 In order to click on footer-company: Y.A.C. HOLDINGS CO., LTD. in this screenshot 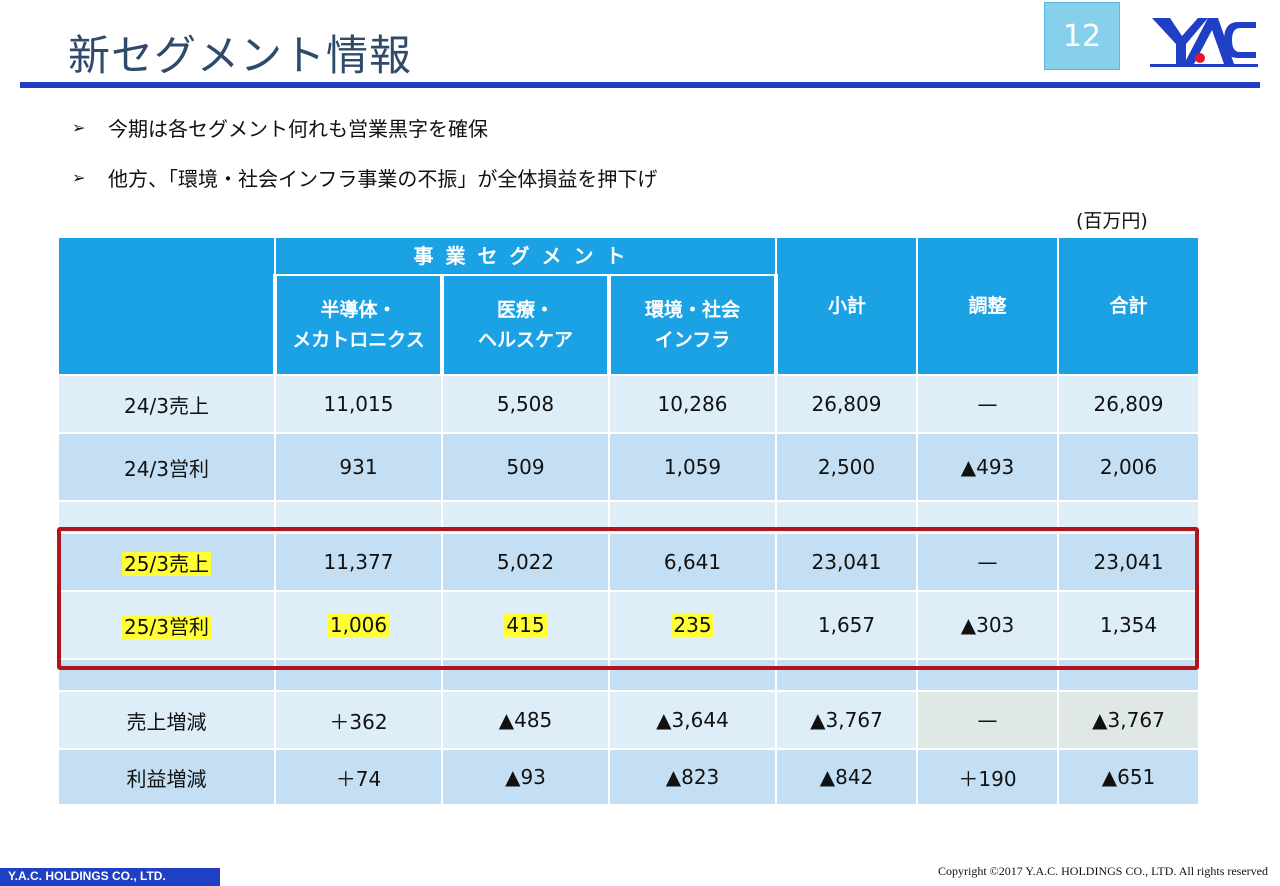, I will do `click(87, 876)`.